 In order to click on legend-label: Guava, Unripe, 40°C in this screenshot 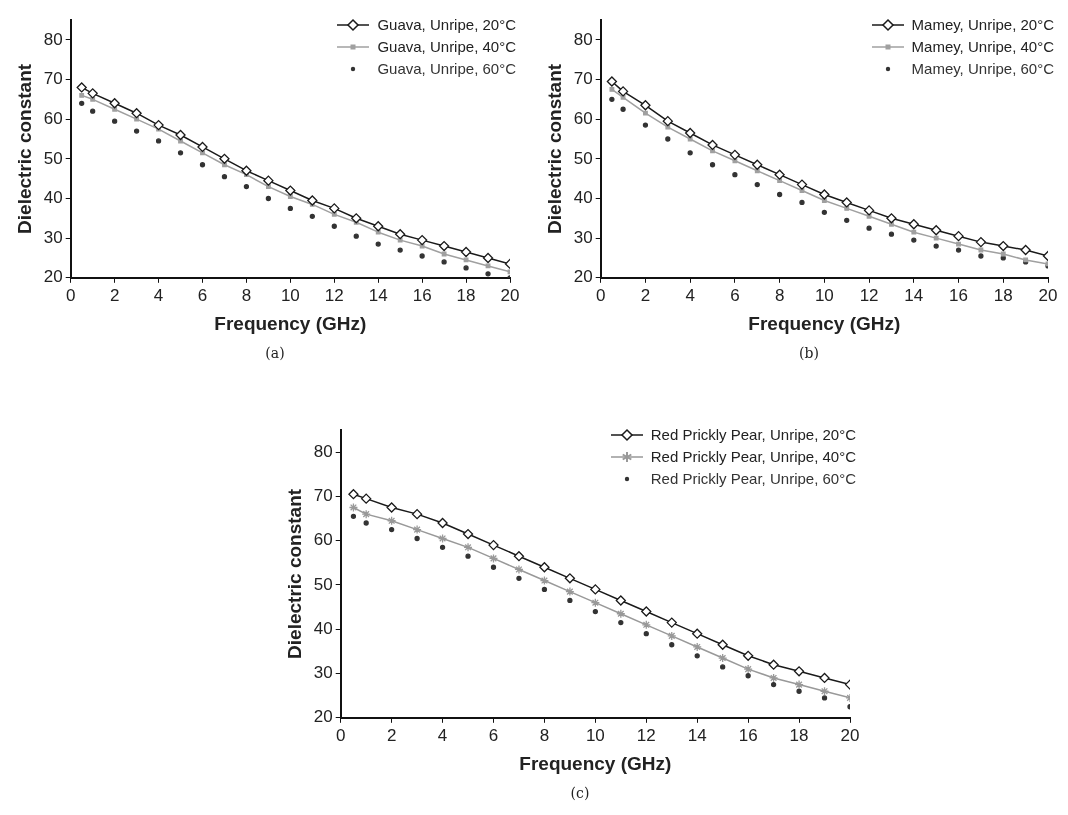, I will do `click(446, 47)`.